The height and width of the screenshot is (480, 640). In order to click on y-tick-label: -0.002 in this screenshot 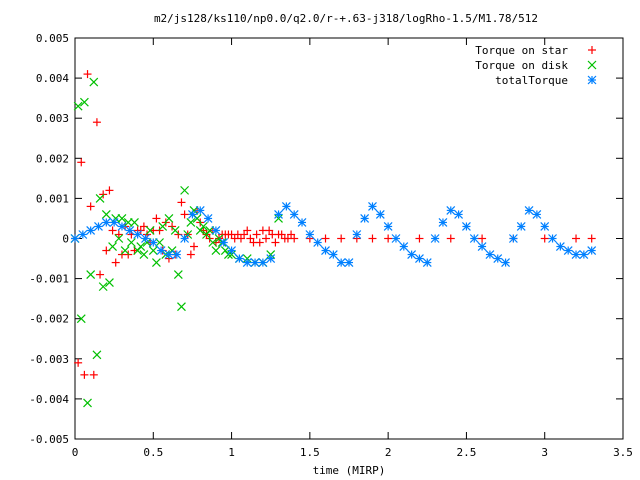, I will do `click(49, 319)`.